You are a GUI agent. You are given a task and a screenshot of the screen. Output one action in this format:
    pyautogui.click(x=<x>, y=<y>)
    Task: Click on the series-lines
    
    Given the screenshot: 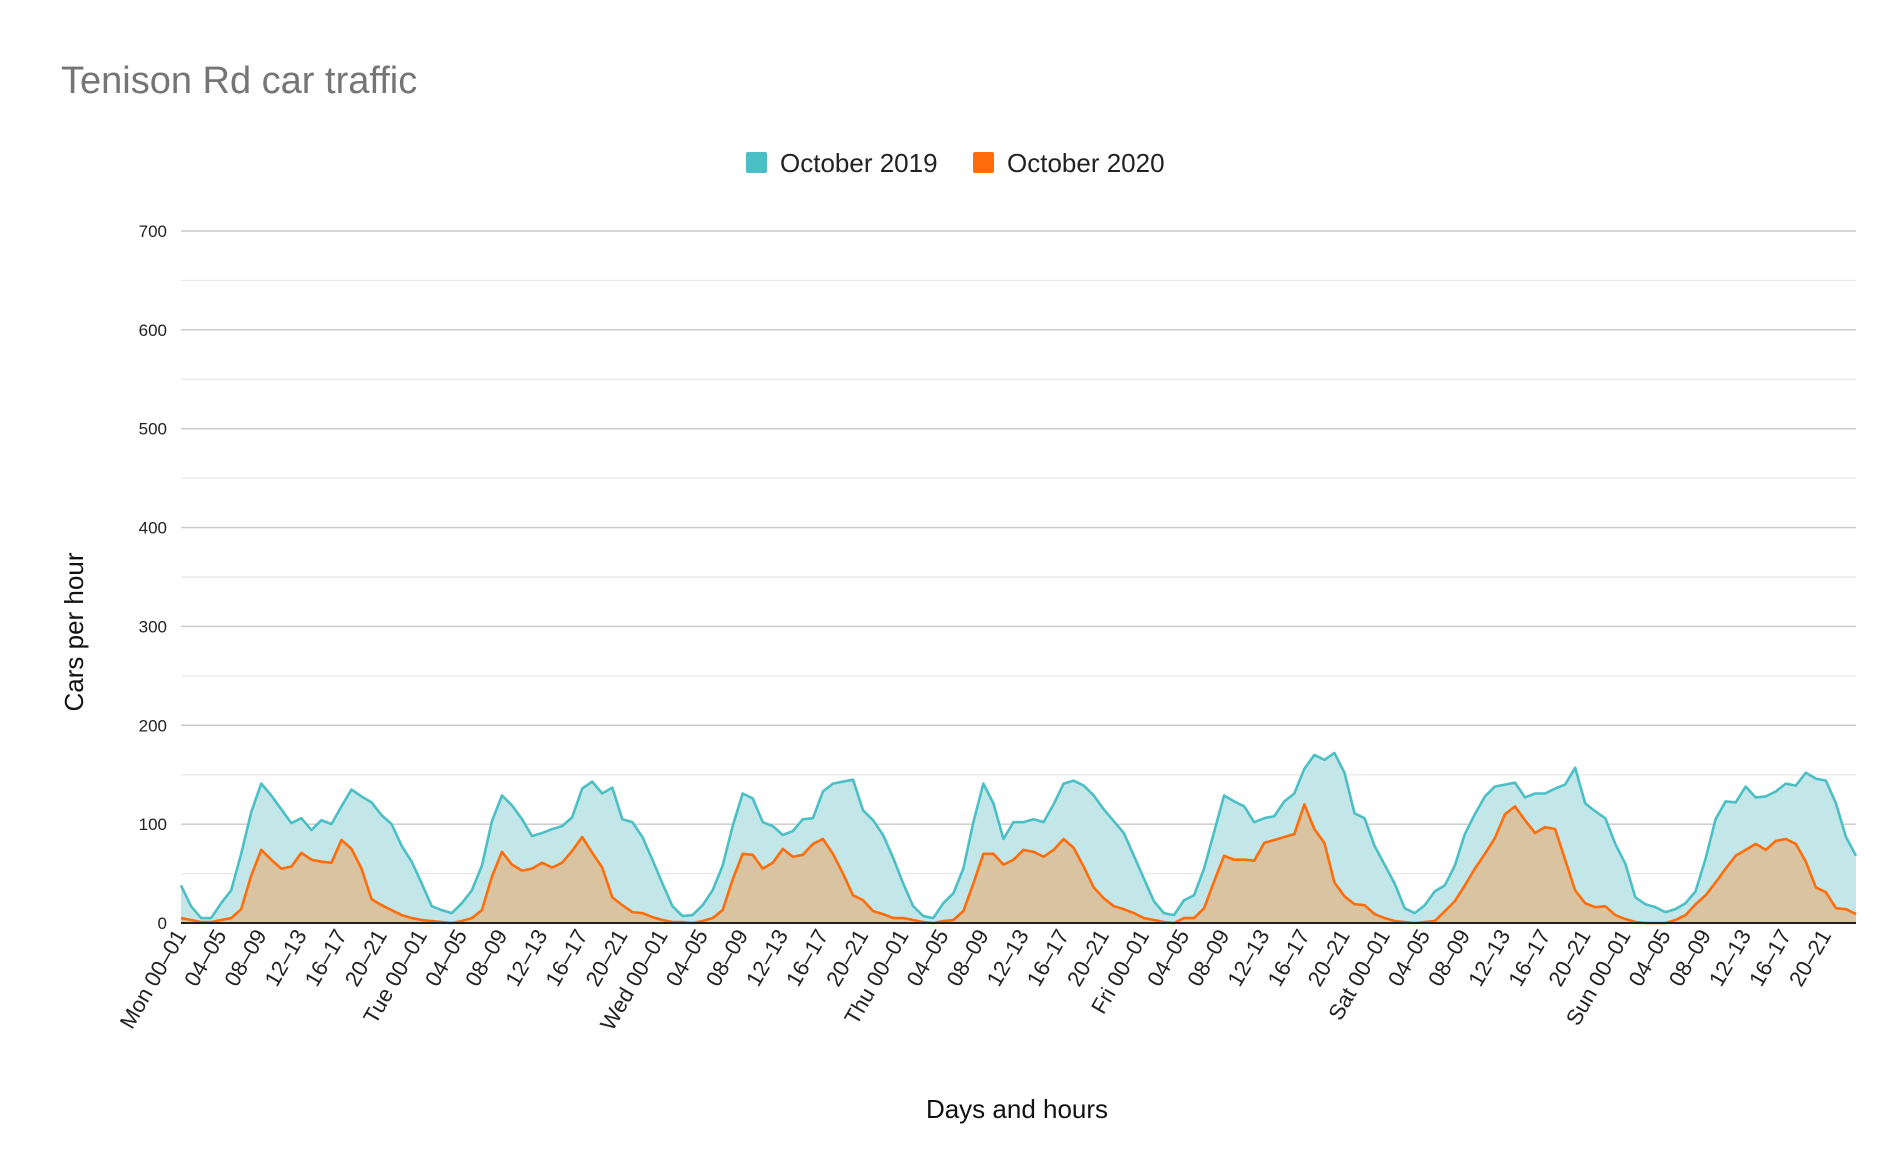 What is the action you would take?
    pyautogui.click(x=1018, y=838)
    